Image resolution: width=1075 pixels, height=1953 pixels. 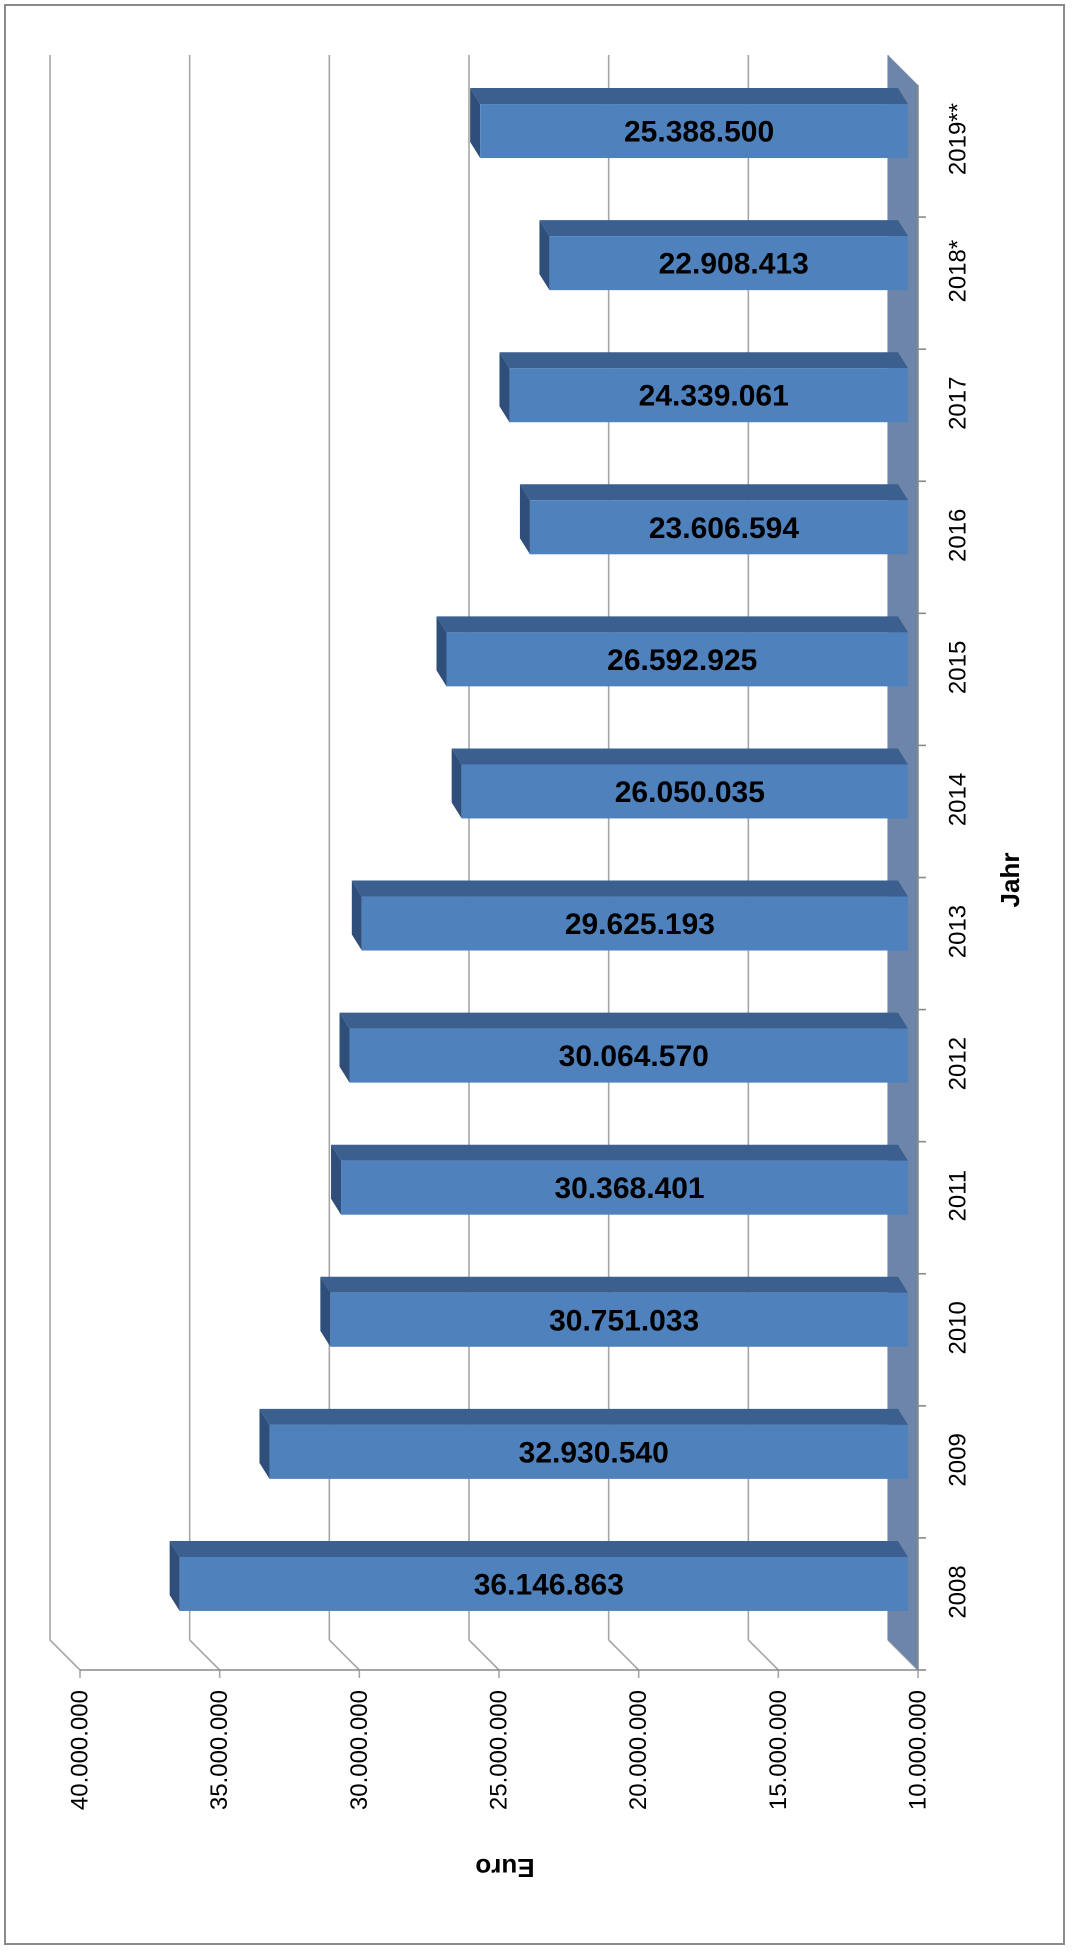 What do you see at coordinates (638, 1750) in the screenshot?
I see `value-tick-label: 20.000.000` at bounding box center [638, 1750].